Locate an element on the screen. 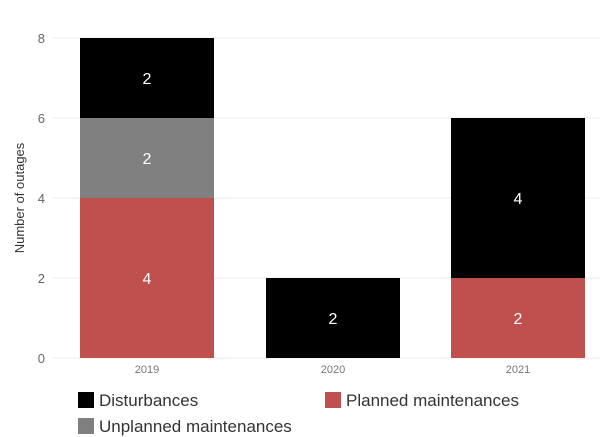 This screenshot has width=602, height=437. x-tick-label: 2019 is located at coordinates (147, 370).